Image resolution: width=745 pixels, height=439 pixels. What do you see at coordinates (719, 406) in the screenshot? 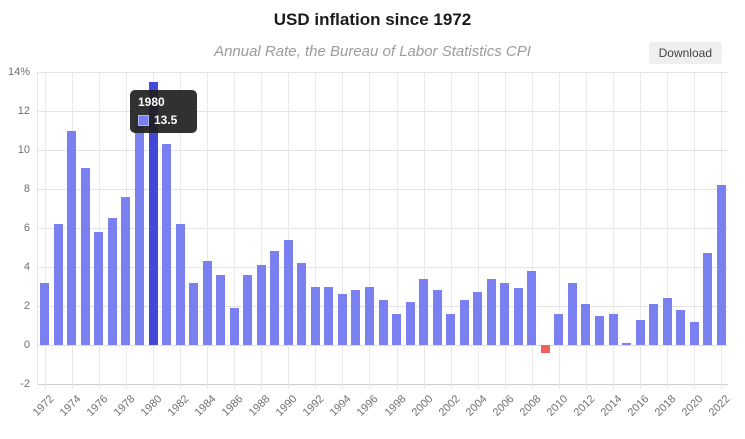
I see `x-tick-label-2022: 2022` at bounding box center [719, 406].